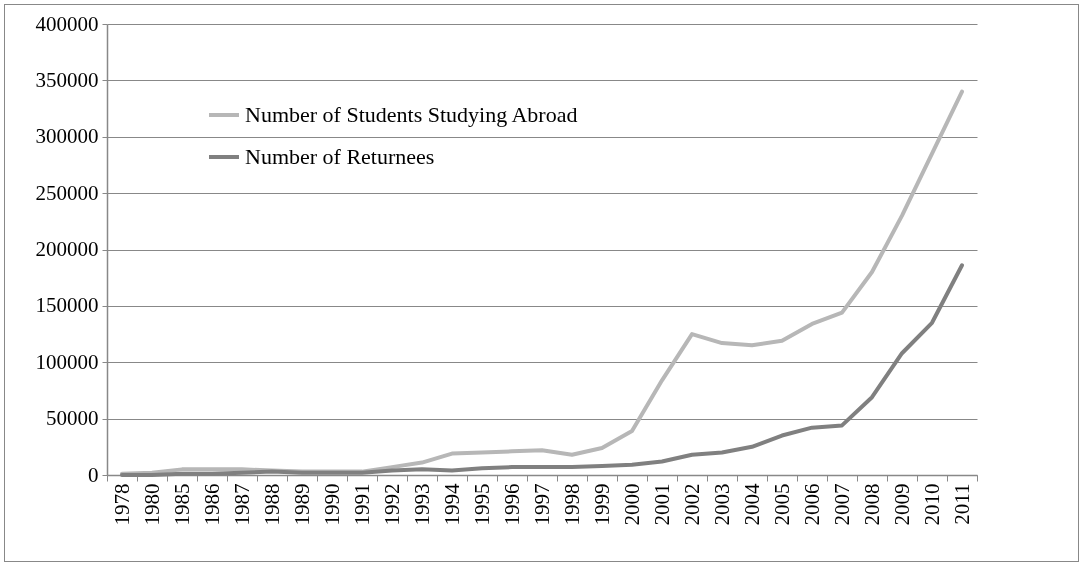 This screenshot has width=1085, height=568. Describe the element at coordinates (571, 504) in the screenshot. I see `x-tick-label: 1998` at that location.